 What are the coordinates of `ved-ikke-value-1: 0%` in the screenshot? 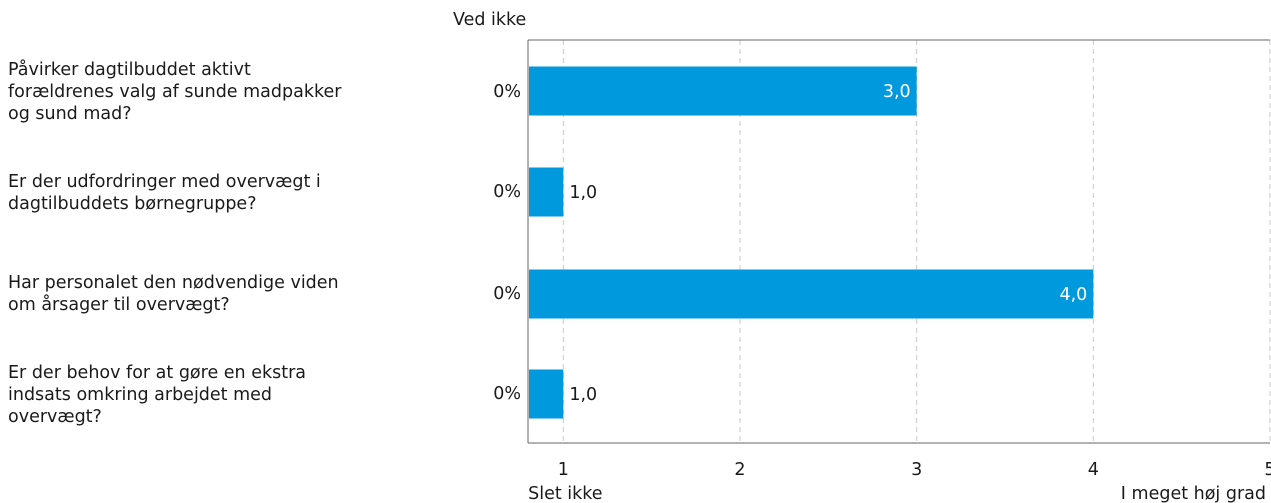 It's located at (507, 92).